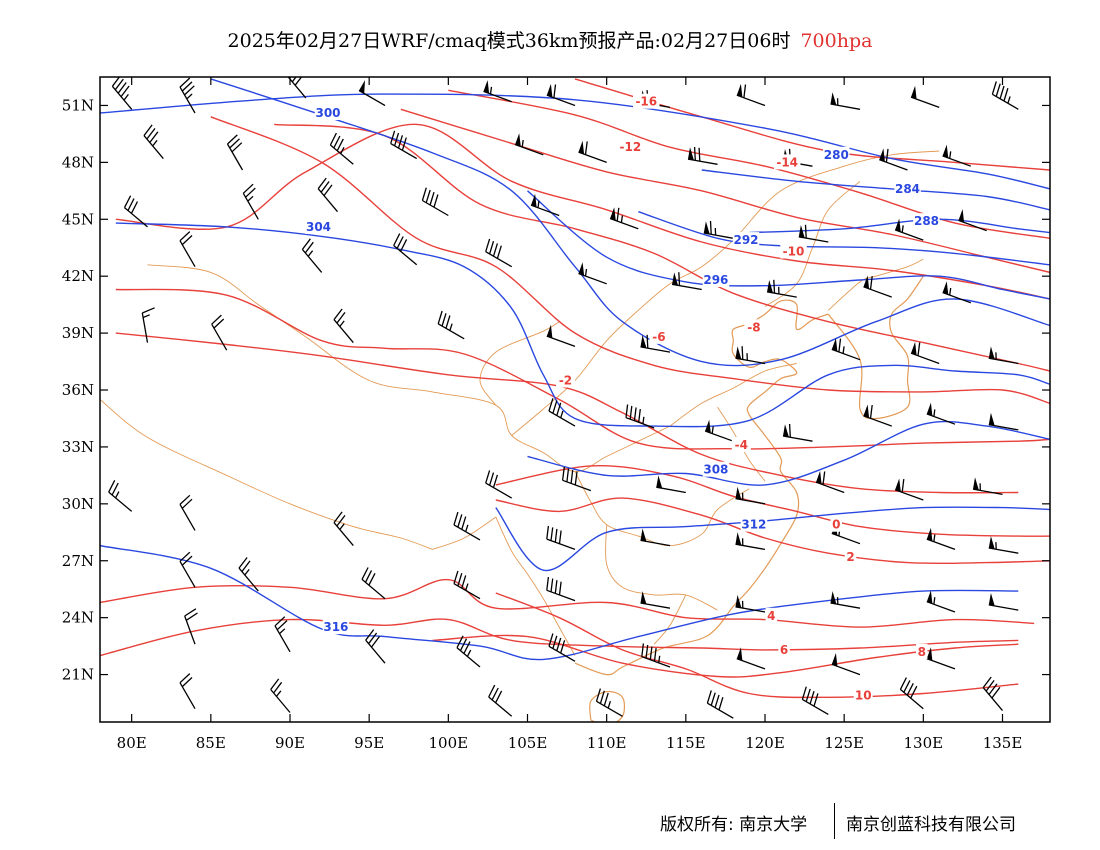  I want to click on lon-tick-label: 130E, so click(924, 743).